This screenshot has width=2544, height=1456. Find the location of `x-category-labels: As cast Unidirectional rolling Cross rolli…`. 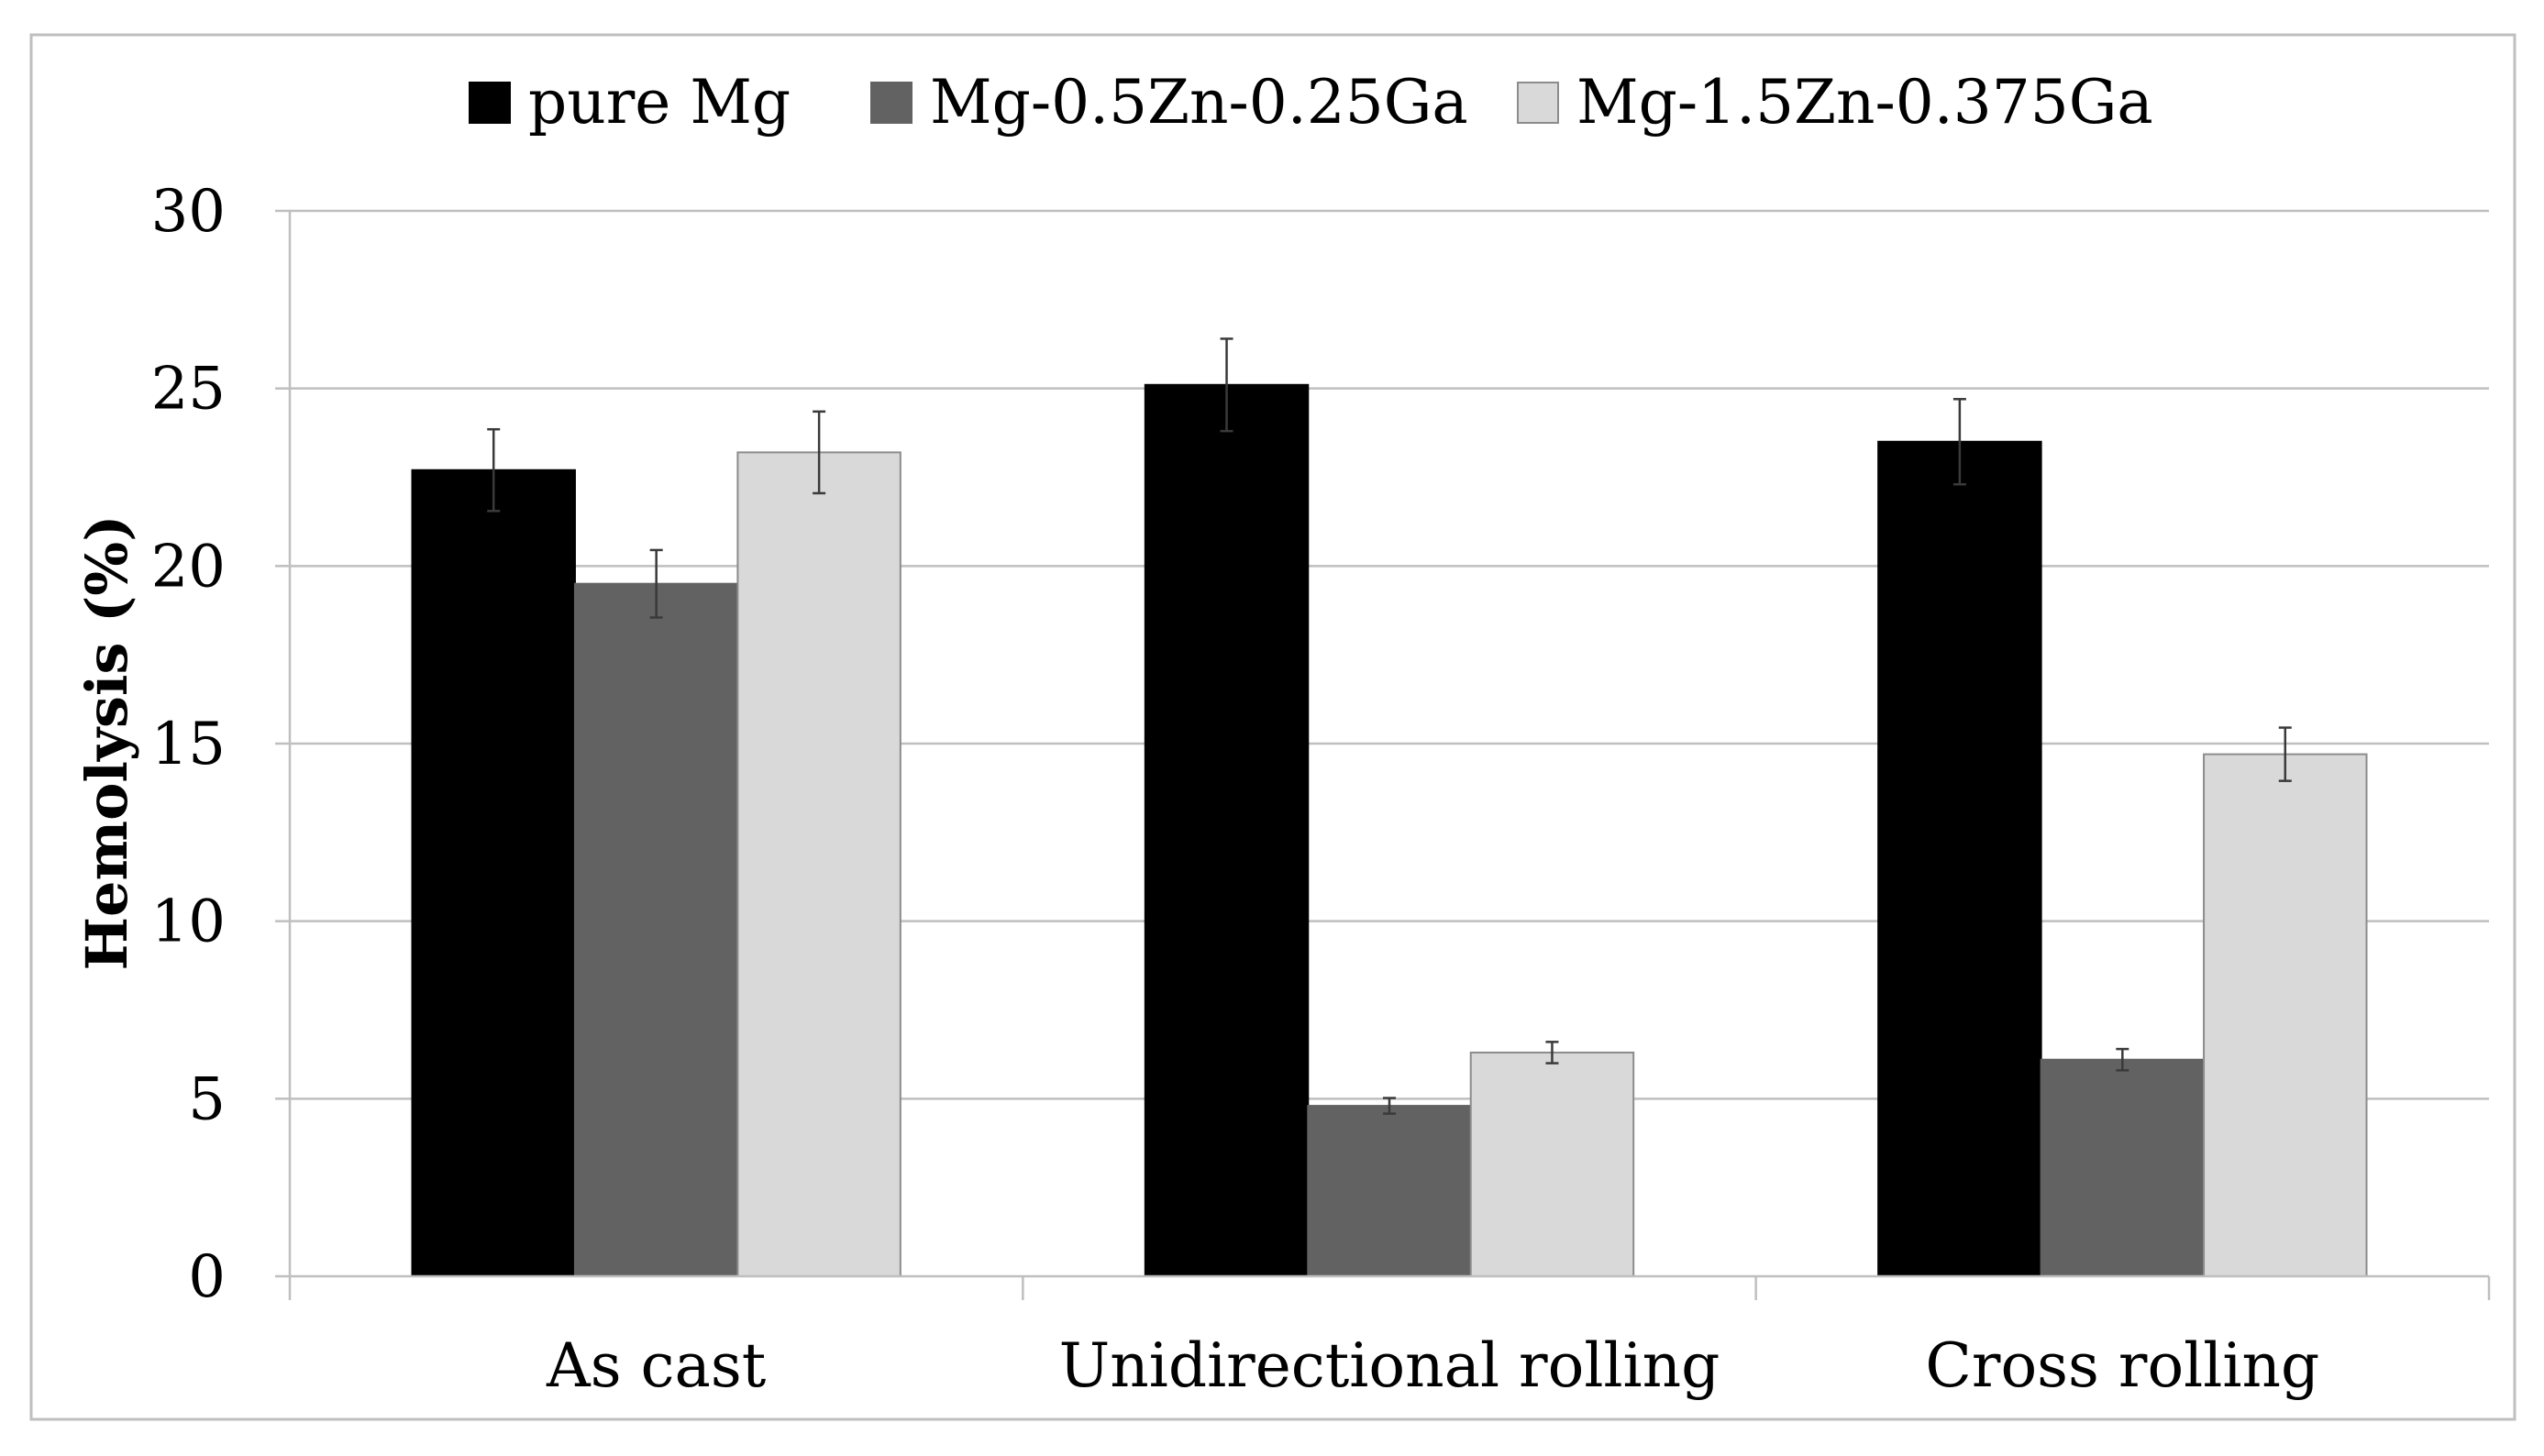

x-category-labels: As cast Unidirectional rolling Cross rolli… is located at coordinates (1432, 1365).